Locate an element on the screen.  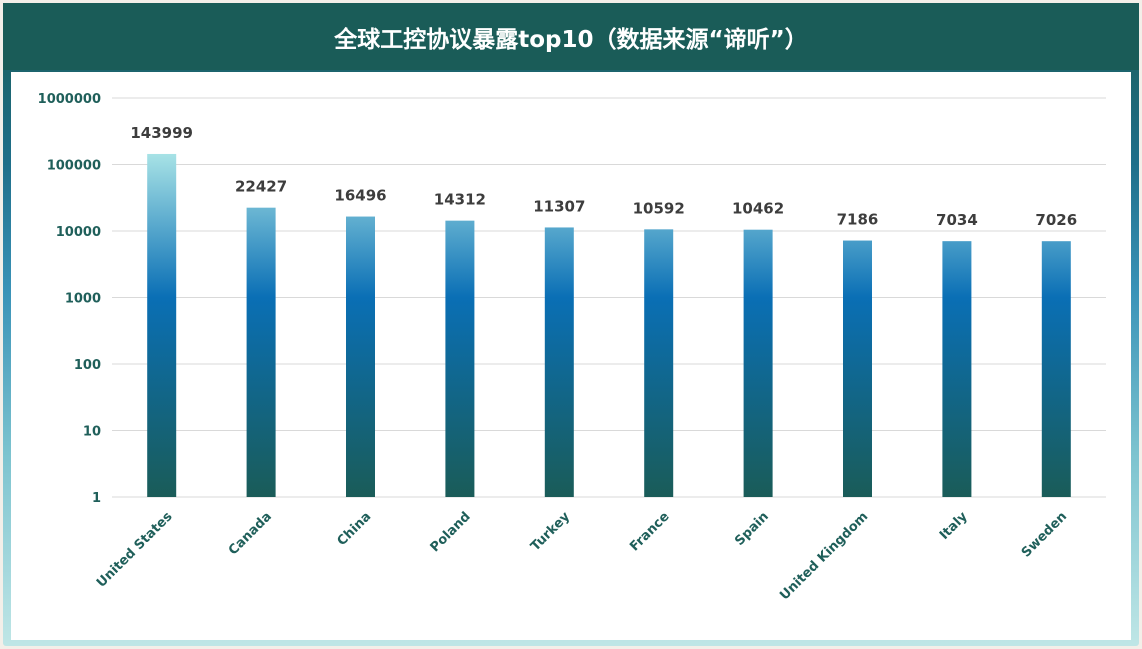
data-label: 7186 is located at coordinates (858, 220).